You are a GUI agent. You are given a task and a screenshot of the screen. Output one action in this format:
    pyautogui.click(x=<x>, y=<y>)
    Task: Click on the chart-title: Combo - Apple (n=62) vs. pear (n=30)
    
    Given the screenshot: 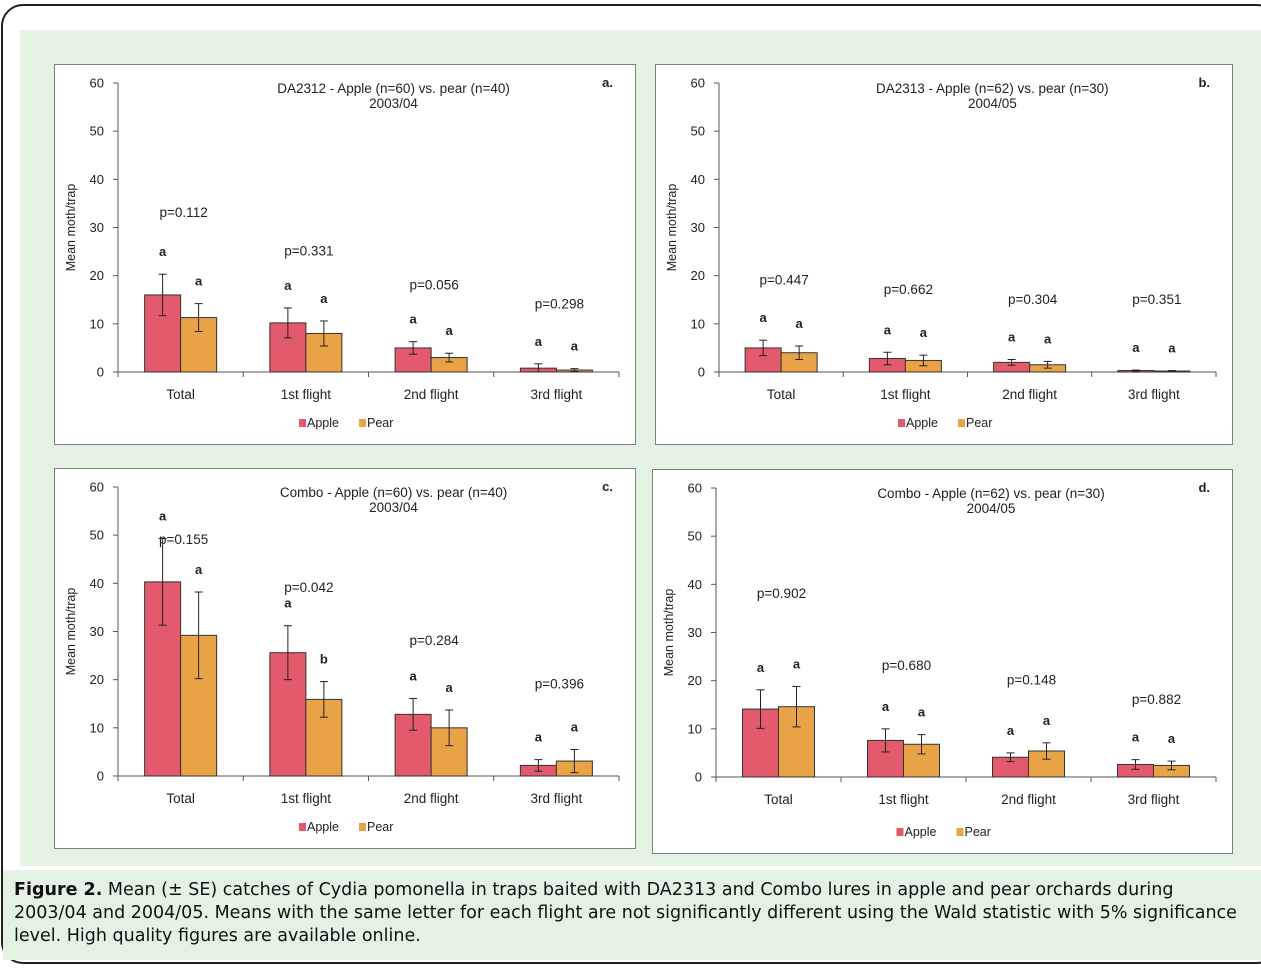 What is the action you would take?
    pyautogui.click(x=990, y=493)
    